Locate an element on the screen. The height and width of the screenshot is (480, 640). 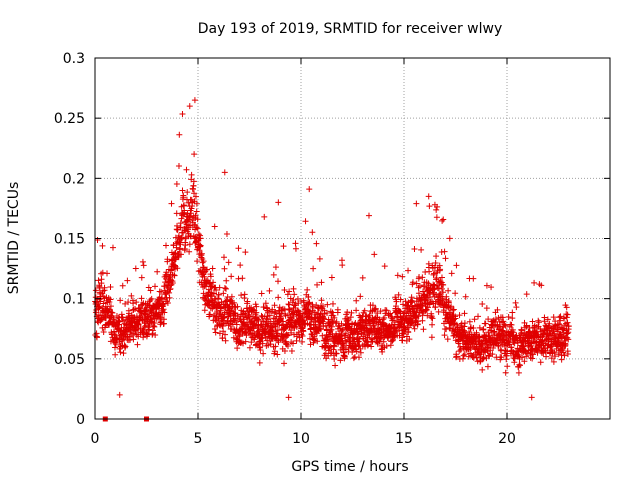
y-tick-label: 0.25 is located at coordinates (69, 119).